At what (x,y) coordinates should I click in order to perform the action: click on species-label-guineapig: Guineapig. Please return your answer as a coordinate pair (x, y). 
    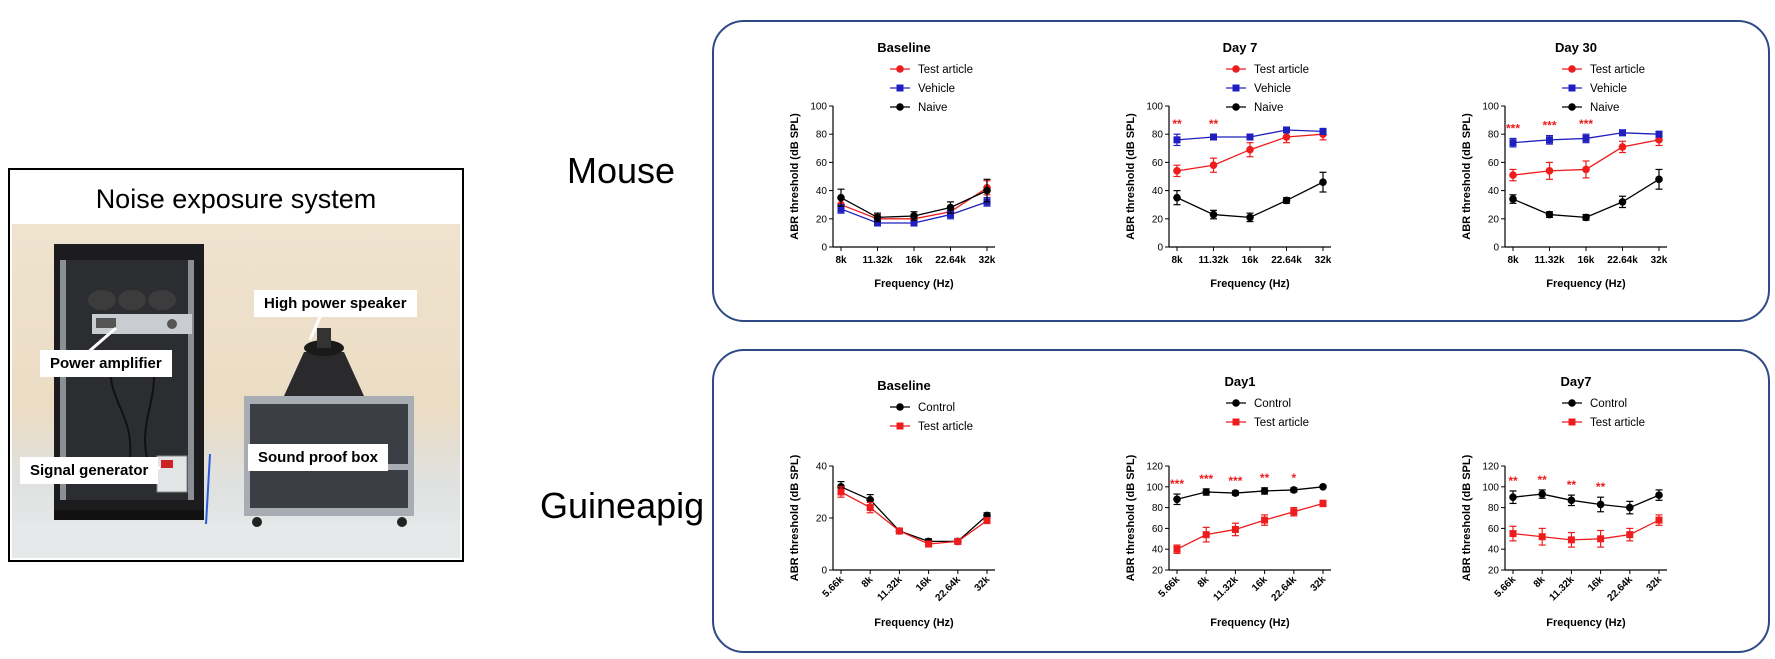
    Looking at the image, I should click on (622, 505).